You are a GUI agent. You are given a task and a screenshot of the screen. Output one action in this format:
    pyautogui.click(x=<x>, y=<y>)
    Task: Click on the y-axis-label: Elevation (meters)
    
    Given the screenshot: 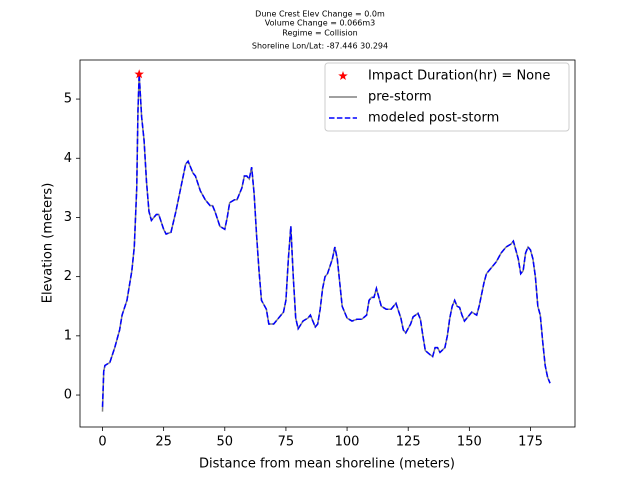 What is the action you would take?
    pyautogui.click(x=48, y=243)
    